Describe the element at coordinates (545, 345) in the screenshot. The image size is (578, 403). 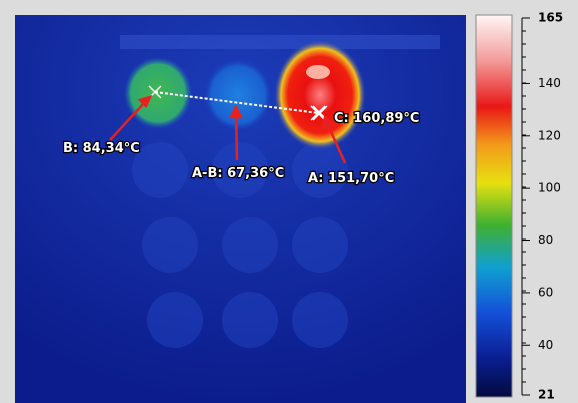
I see `colorbar-tick-label: 40` at that location.